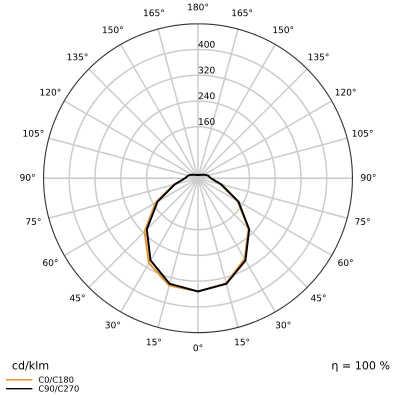  What do you see at coordinates (56, 380) in the screenshot?
I see `legend-label: C0/C180` at bounding box center [56, 380].